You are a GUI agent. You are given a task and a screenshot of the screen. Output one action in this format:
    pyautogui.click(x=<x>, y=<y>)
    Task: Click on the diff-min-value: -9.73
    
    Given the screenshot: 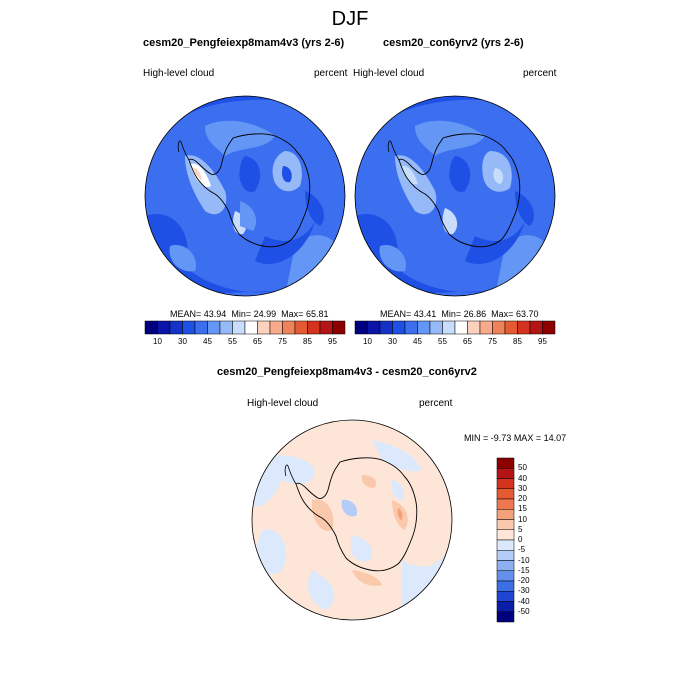 What is the action you would take?
    pyautogui.click(x=501, y=438)
    